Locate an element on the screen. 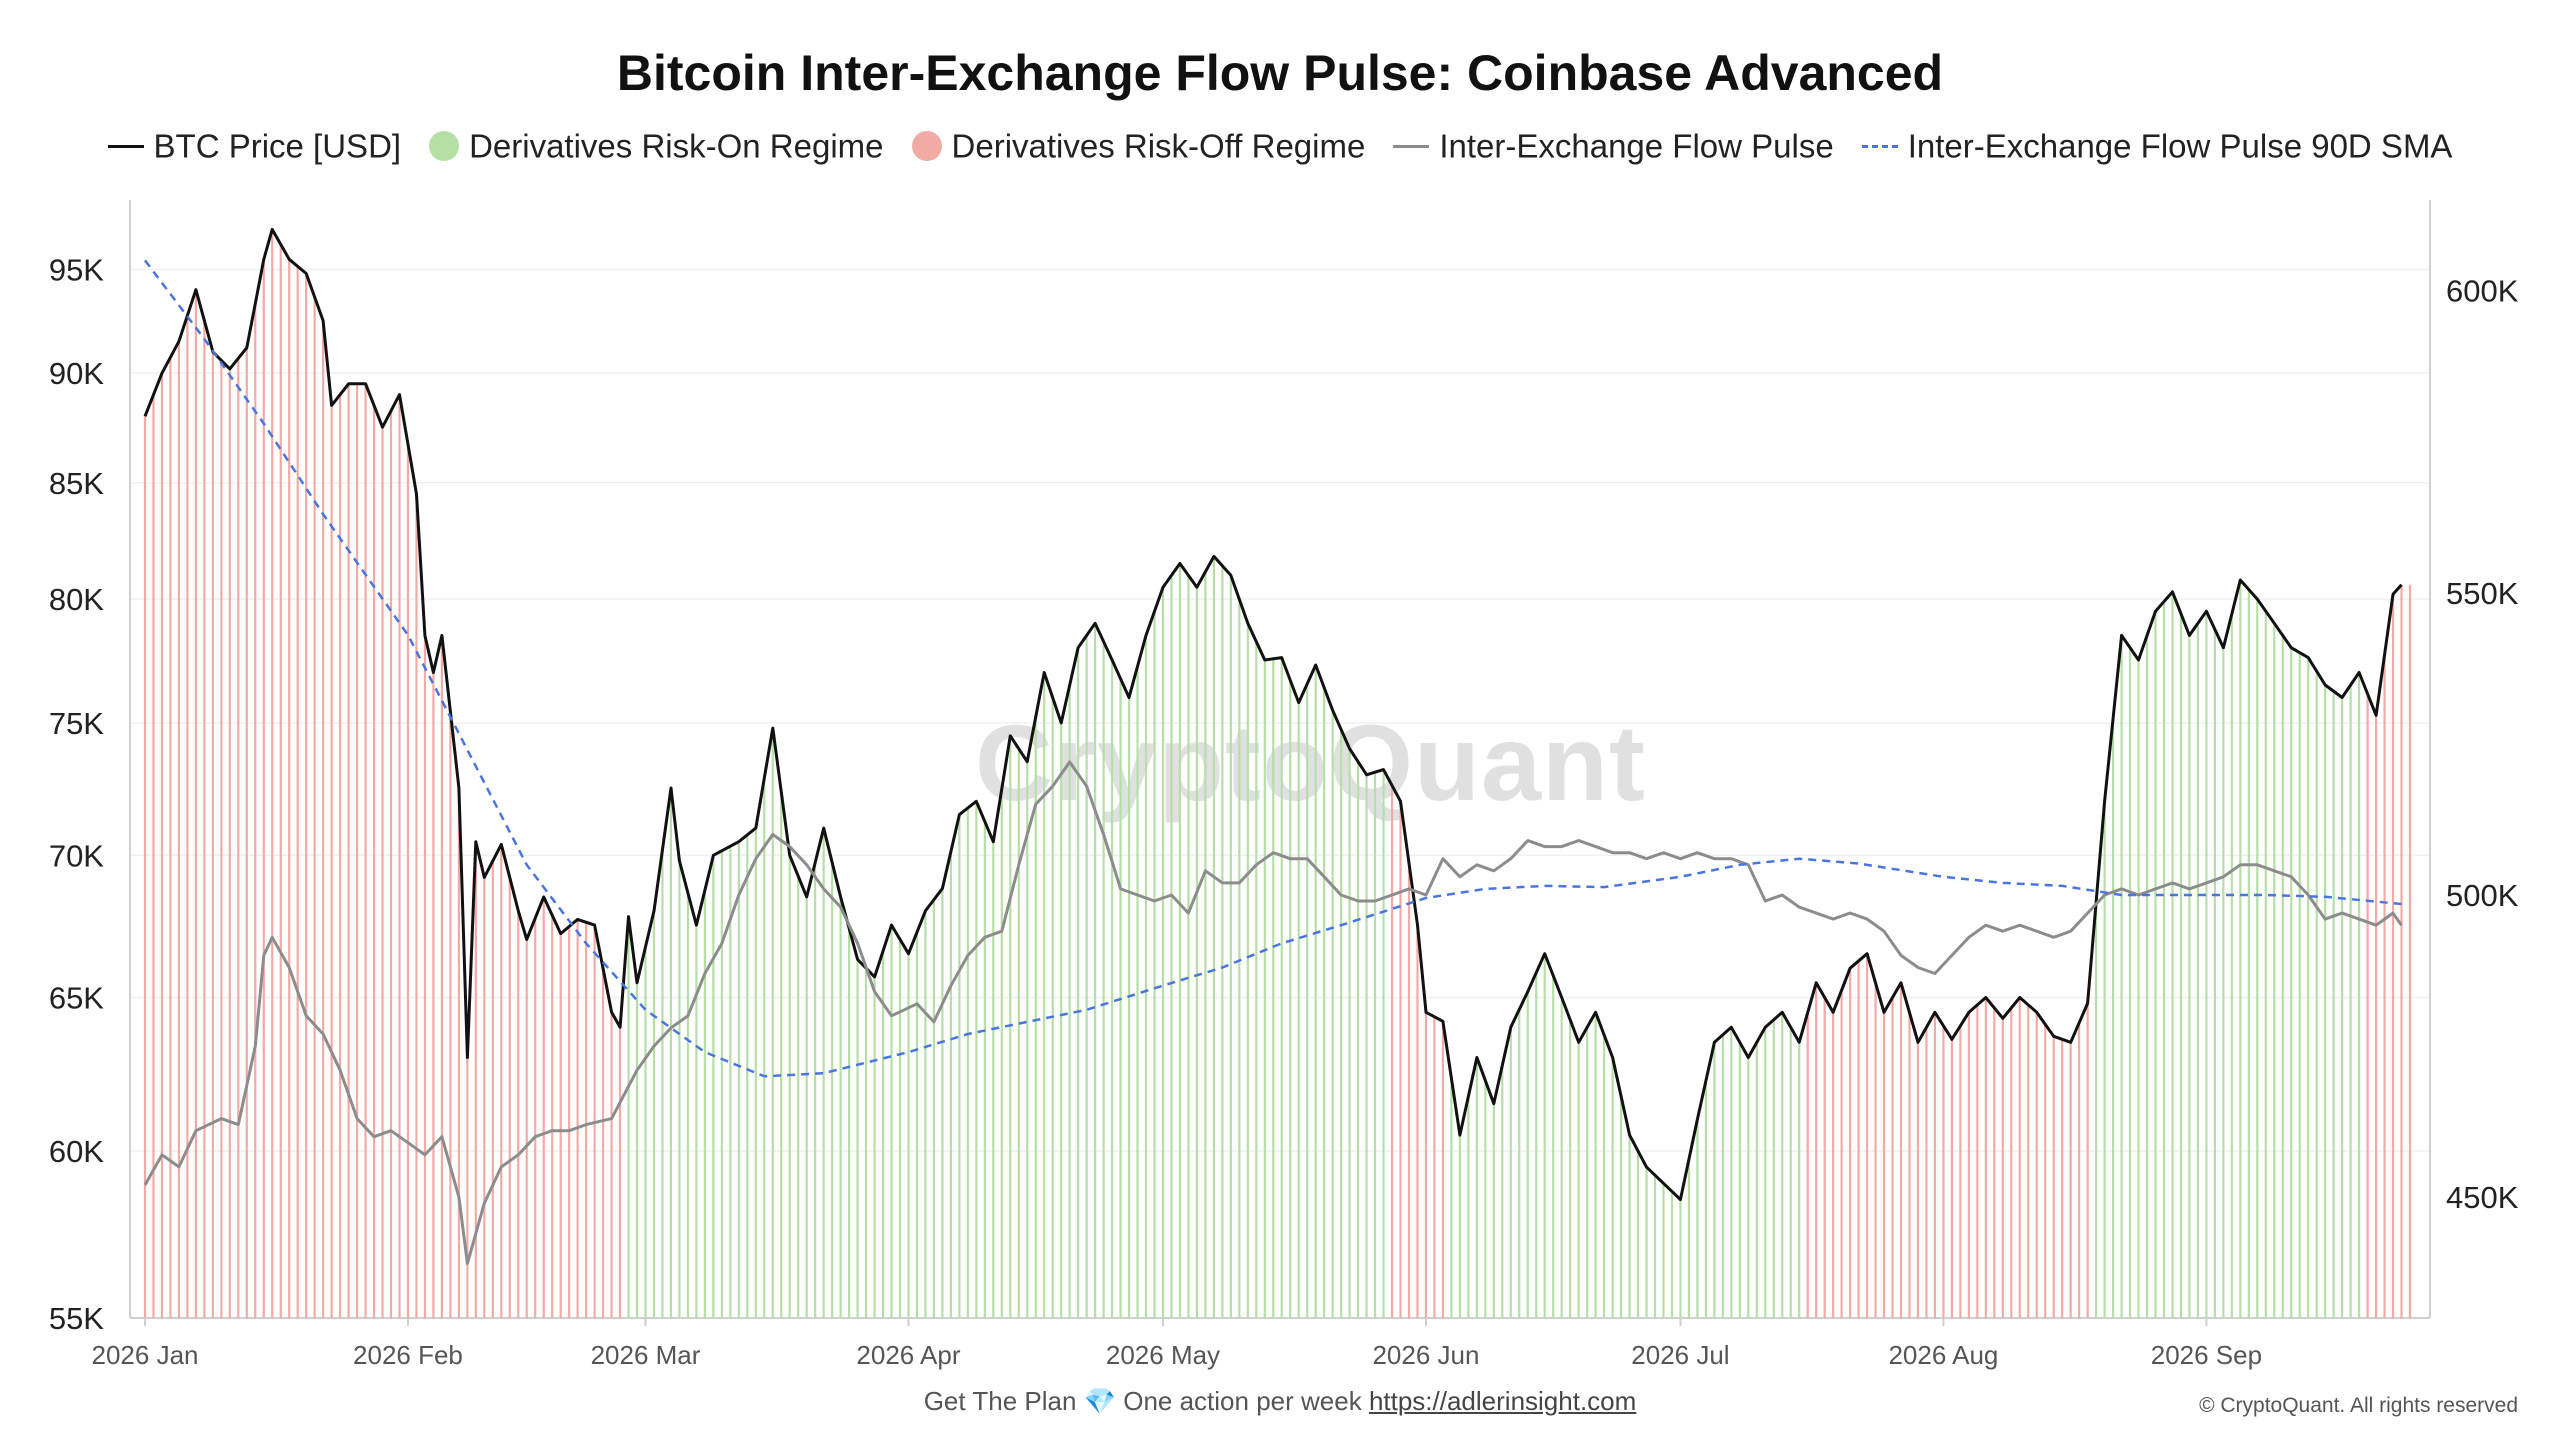 This screenshot has height=1440, width=2560. legend-label: Inter-Exchange Flow Pulse is located at coordinates (1636, 146).